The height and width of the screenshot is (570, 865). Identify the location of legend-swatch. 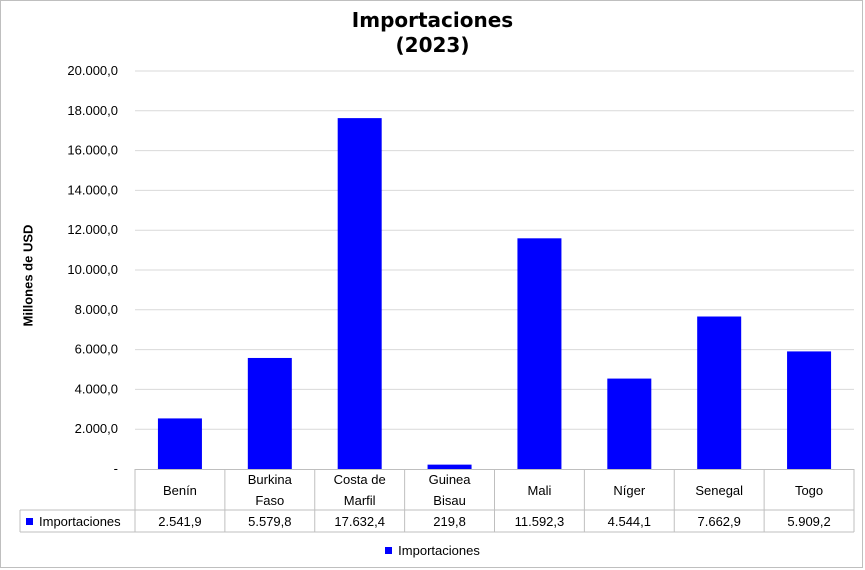
(389, 550).